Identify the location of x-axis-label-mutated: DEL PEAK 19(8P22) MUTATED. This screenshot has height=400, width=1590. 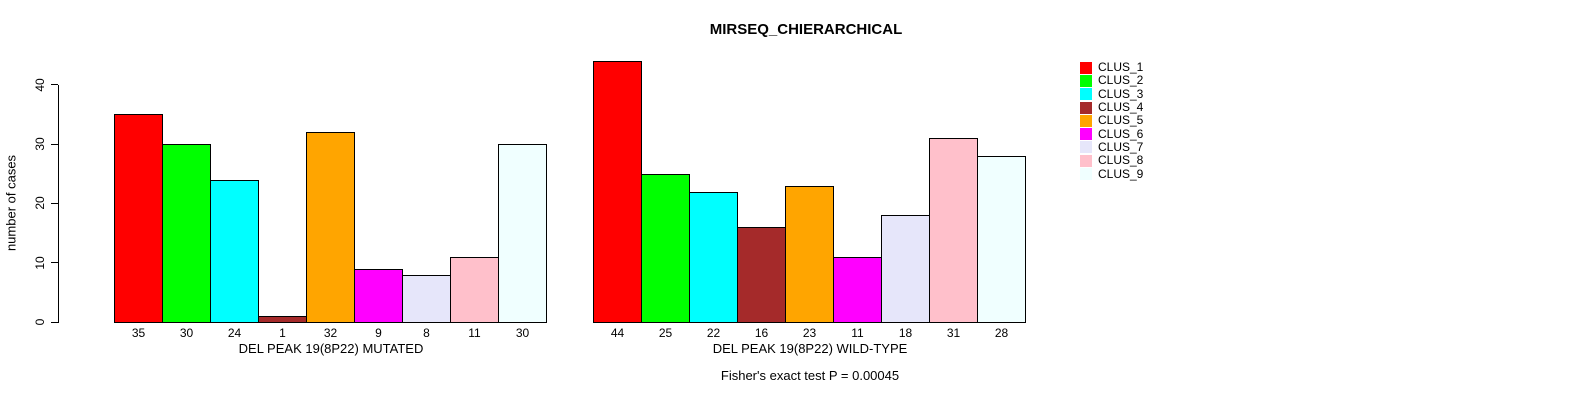
(331, 348).